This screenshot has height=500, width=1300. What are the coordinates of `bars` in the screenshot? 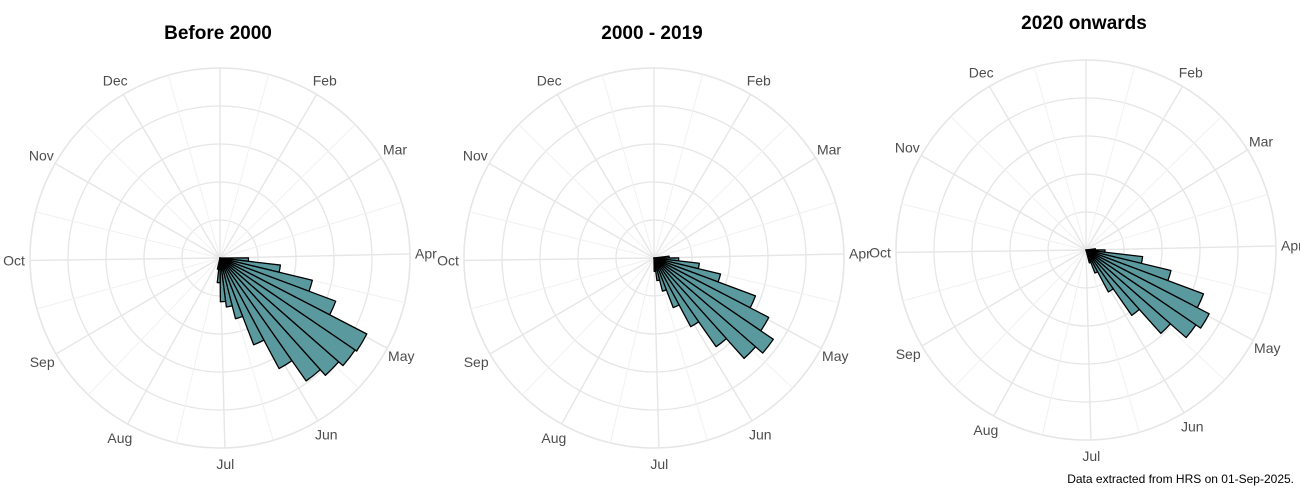 It's located at (713, 307).